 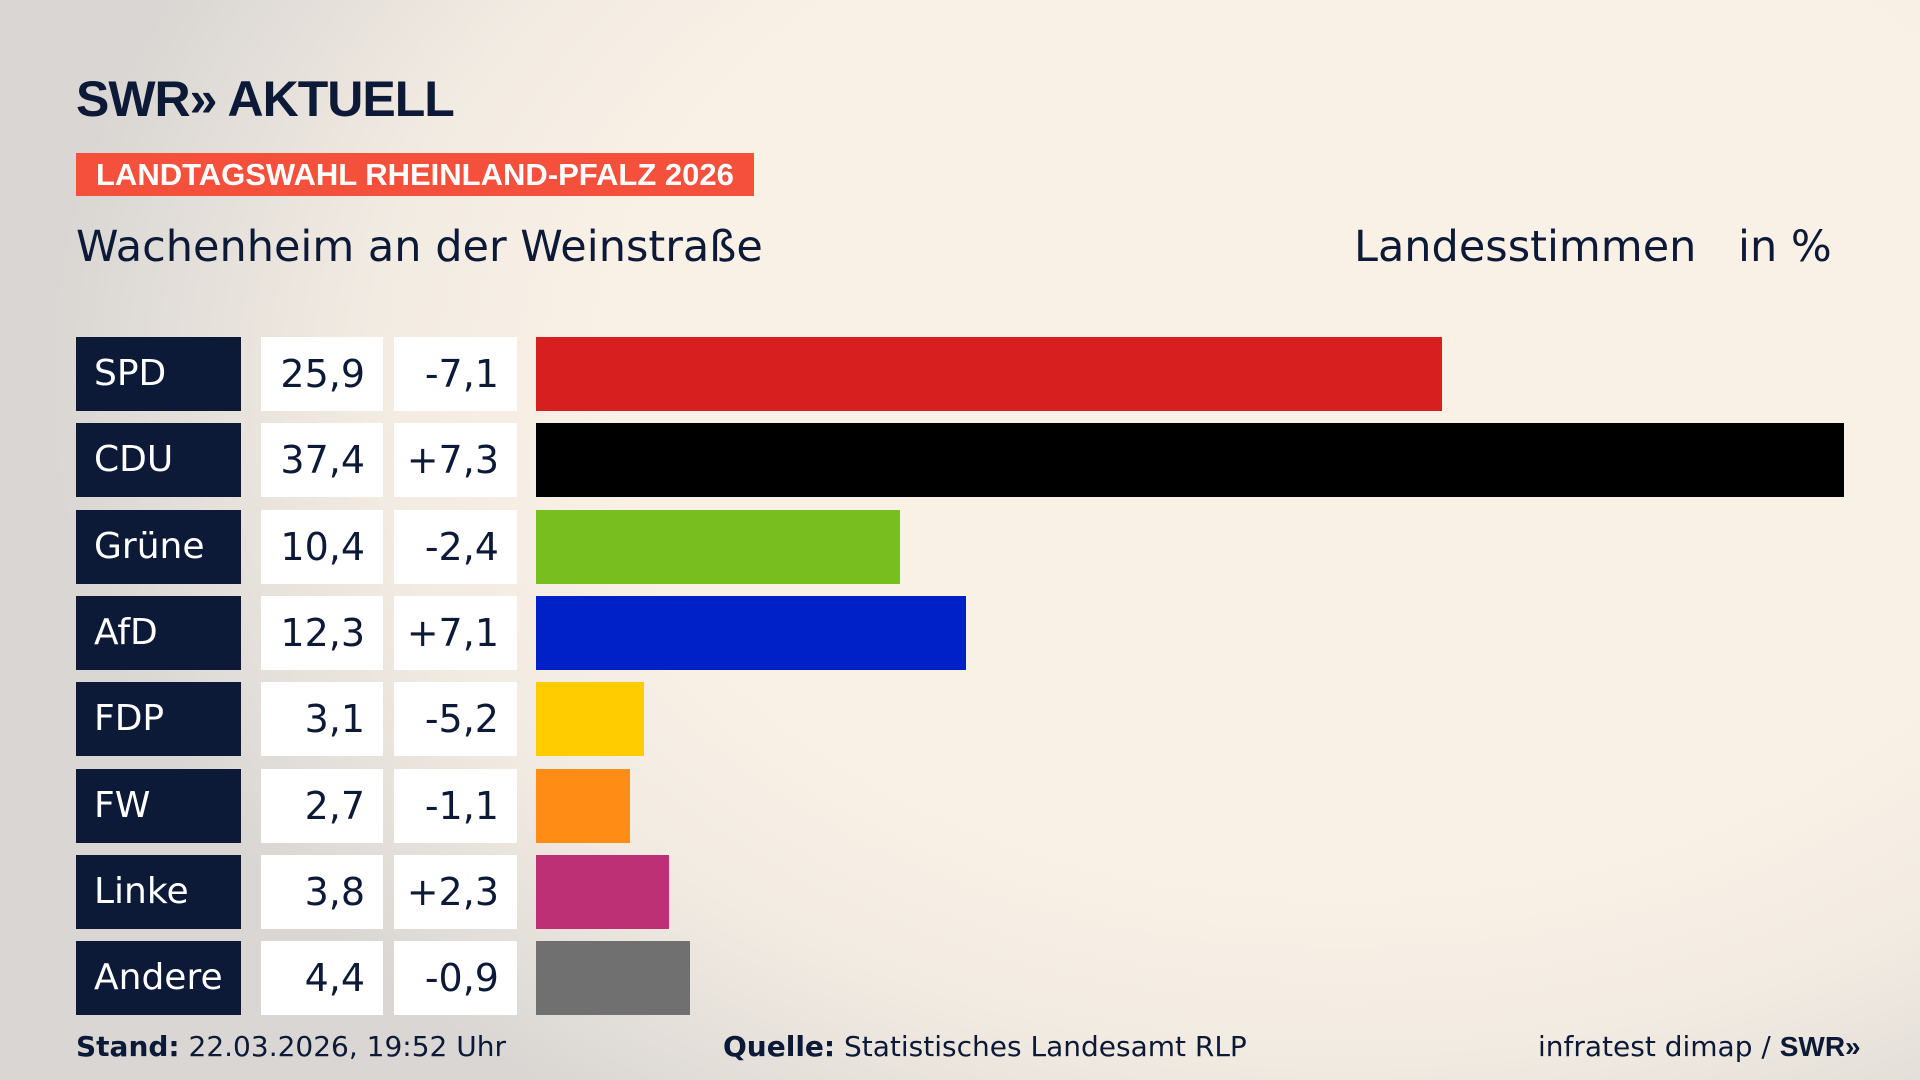 What do you see at coordinates (415, 174) in the screenshot?
I see `election-banner: LANDTAGSWAHL RHEINLAND-PFALZ 2026` at bounding box center [415, 174].